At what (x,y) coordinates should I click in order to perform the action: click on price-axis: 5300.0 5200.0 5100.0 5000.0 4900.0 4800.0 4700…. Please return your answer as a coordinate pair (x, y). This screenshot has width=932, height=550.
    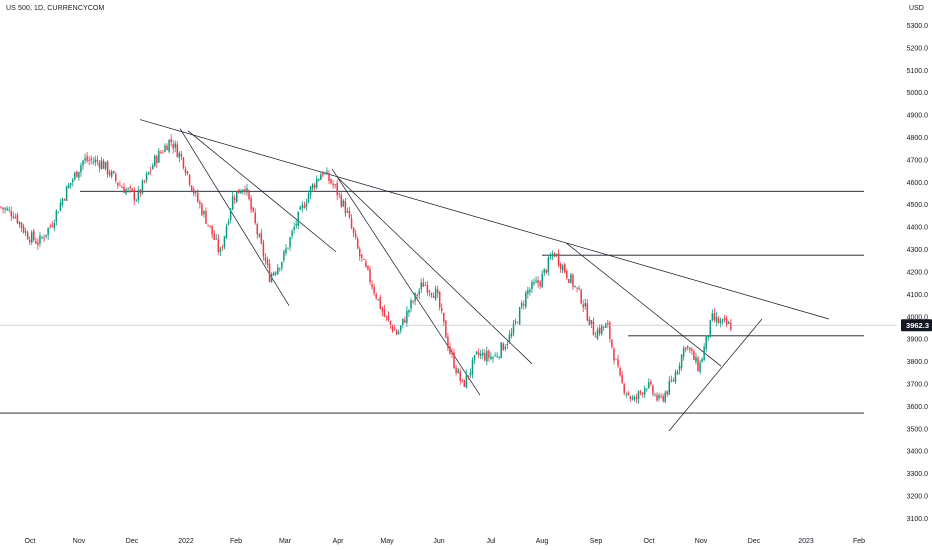
    Looking at the image, I should click on (918, 273).